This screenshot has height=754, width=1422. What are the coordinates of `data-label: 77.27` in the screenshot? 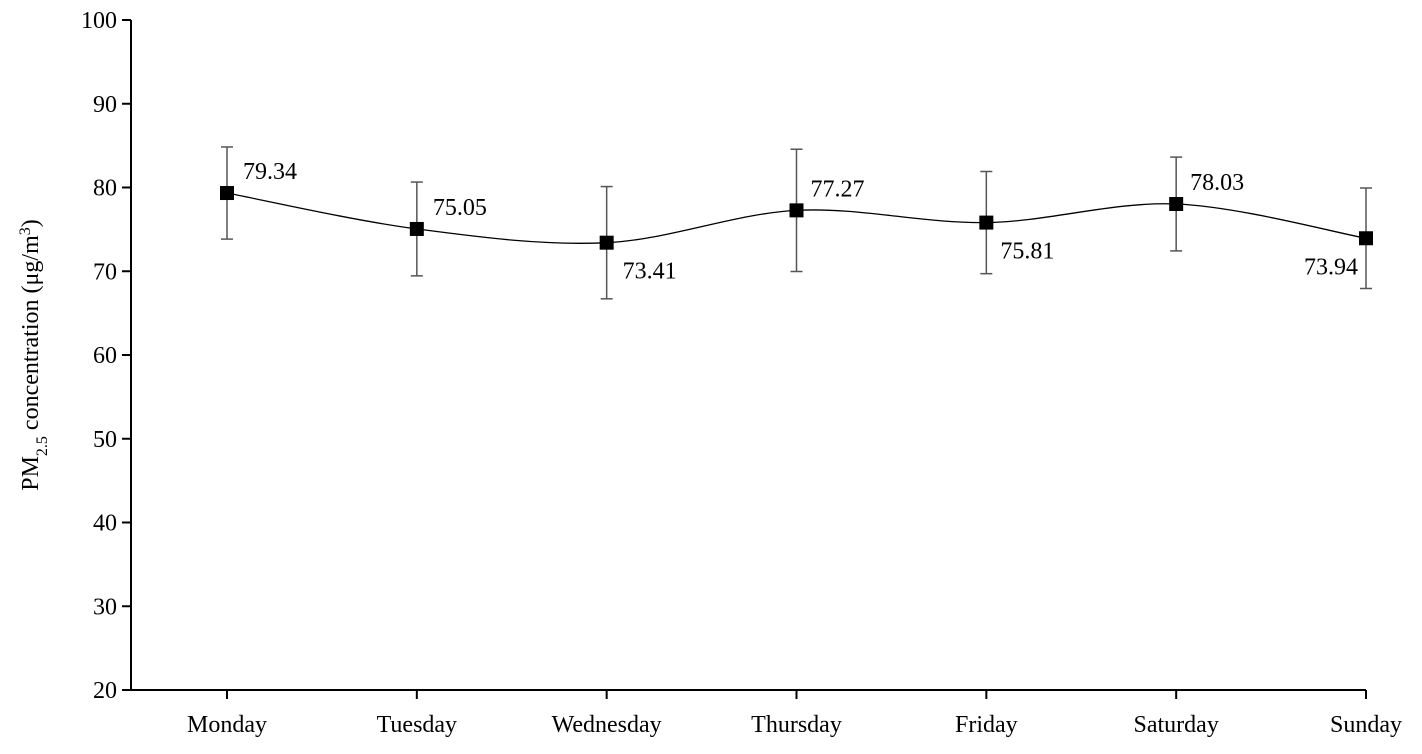 It's located at (838, 189).